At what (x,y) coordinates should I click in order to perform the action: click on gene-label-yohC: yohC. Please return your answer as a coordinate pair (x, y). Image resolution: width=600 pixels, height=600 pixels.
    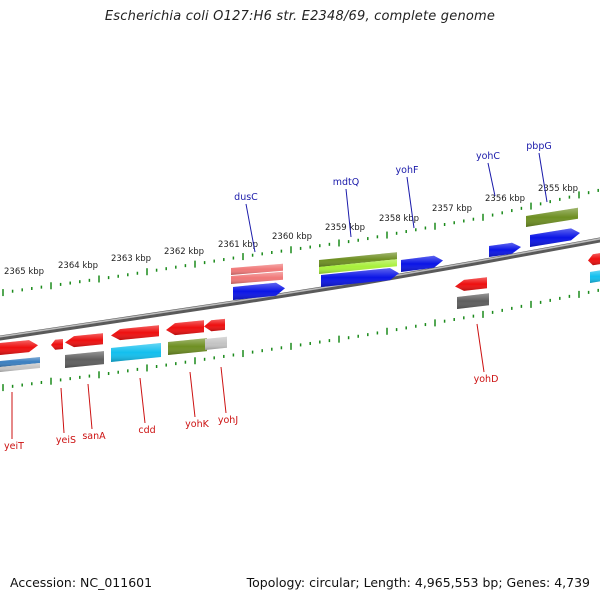
    Looking at the image, I should click on (488, 156).